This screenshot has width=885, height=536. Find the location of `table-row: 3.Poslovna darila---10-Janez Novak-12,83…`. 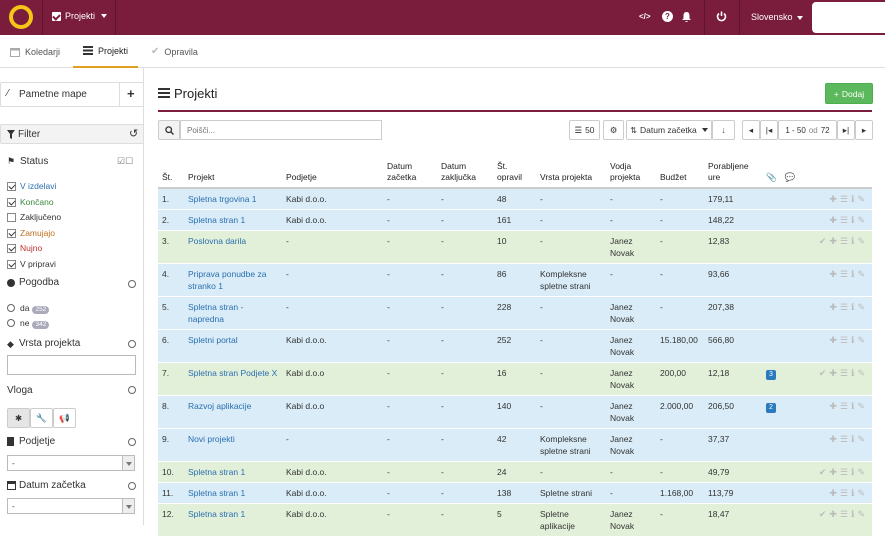

table-row: 3.Poslovna darila---10-Janez Novak-12,83… is located at coordinates (515, 247).